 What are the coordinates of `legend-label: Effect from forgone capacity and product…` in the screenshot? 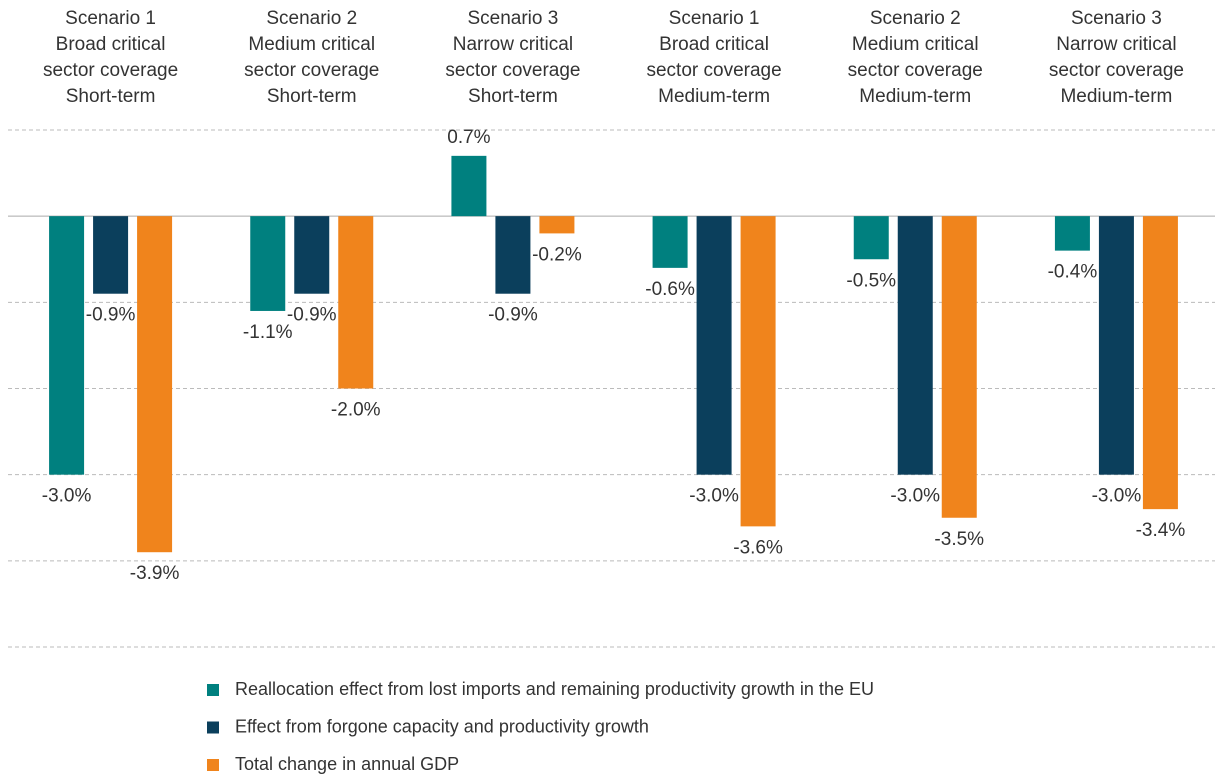 It's located at (442, 726).